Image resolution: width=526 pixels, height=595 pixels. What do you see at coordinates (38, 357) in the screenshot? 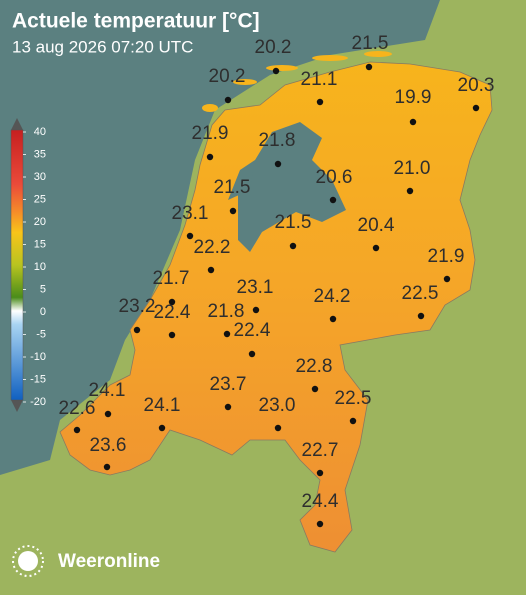
I see `colorbar-label: -10` at bounding box center [38, 357].